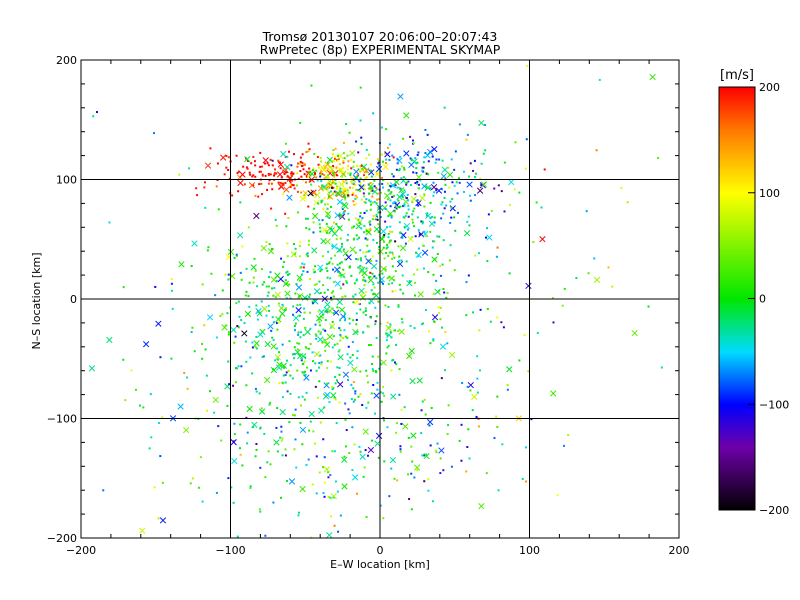 The width and height of the screenshot is (800, 600). What do you see at coordinates (73, 299) in the screenshot?
I see `y-tick-label: 0` at bounding box center [73, 299].